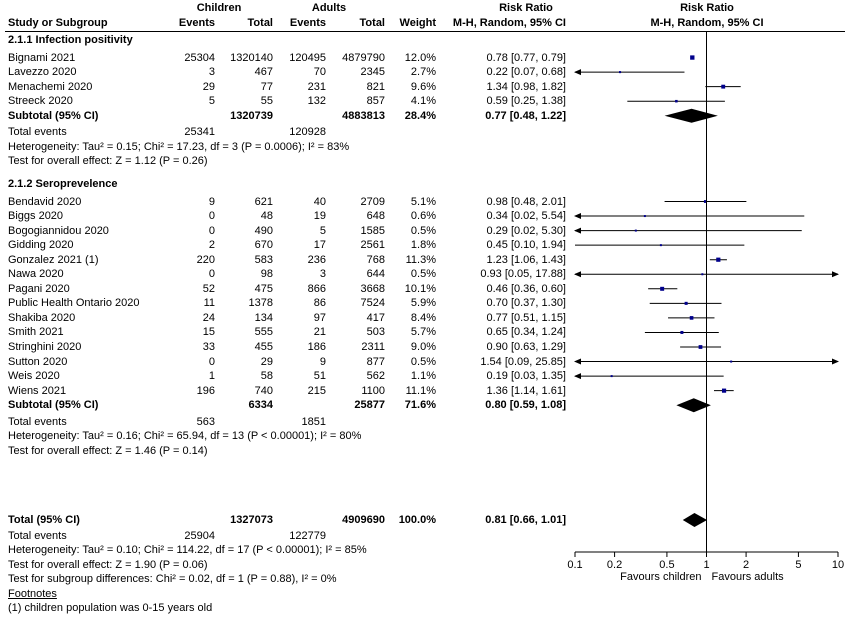 This screenshot has width=850, height=640. I want to click on events-adults: 86, so click(319, 303).